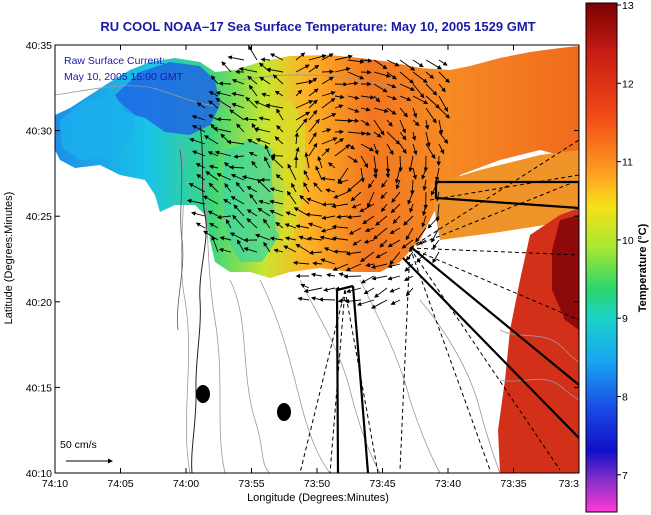 The width and height of the screenshot is (651, 515). Describe the element at coordinates (565, 272) in the screenshot. I see `sst-hot-core` at that location.